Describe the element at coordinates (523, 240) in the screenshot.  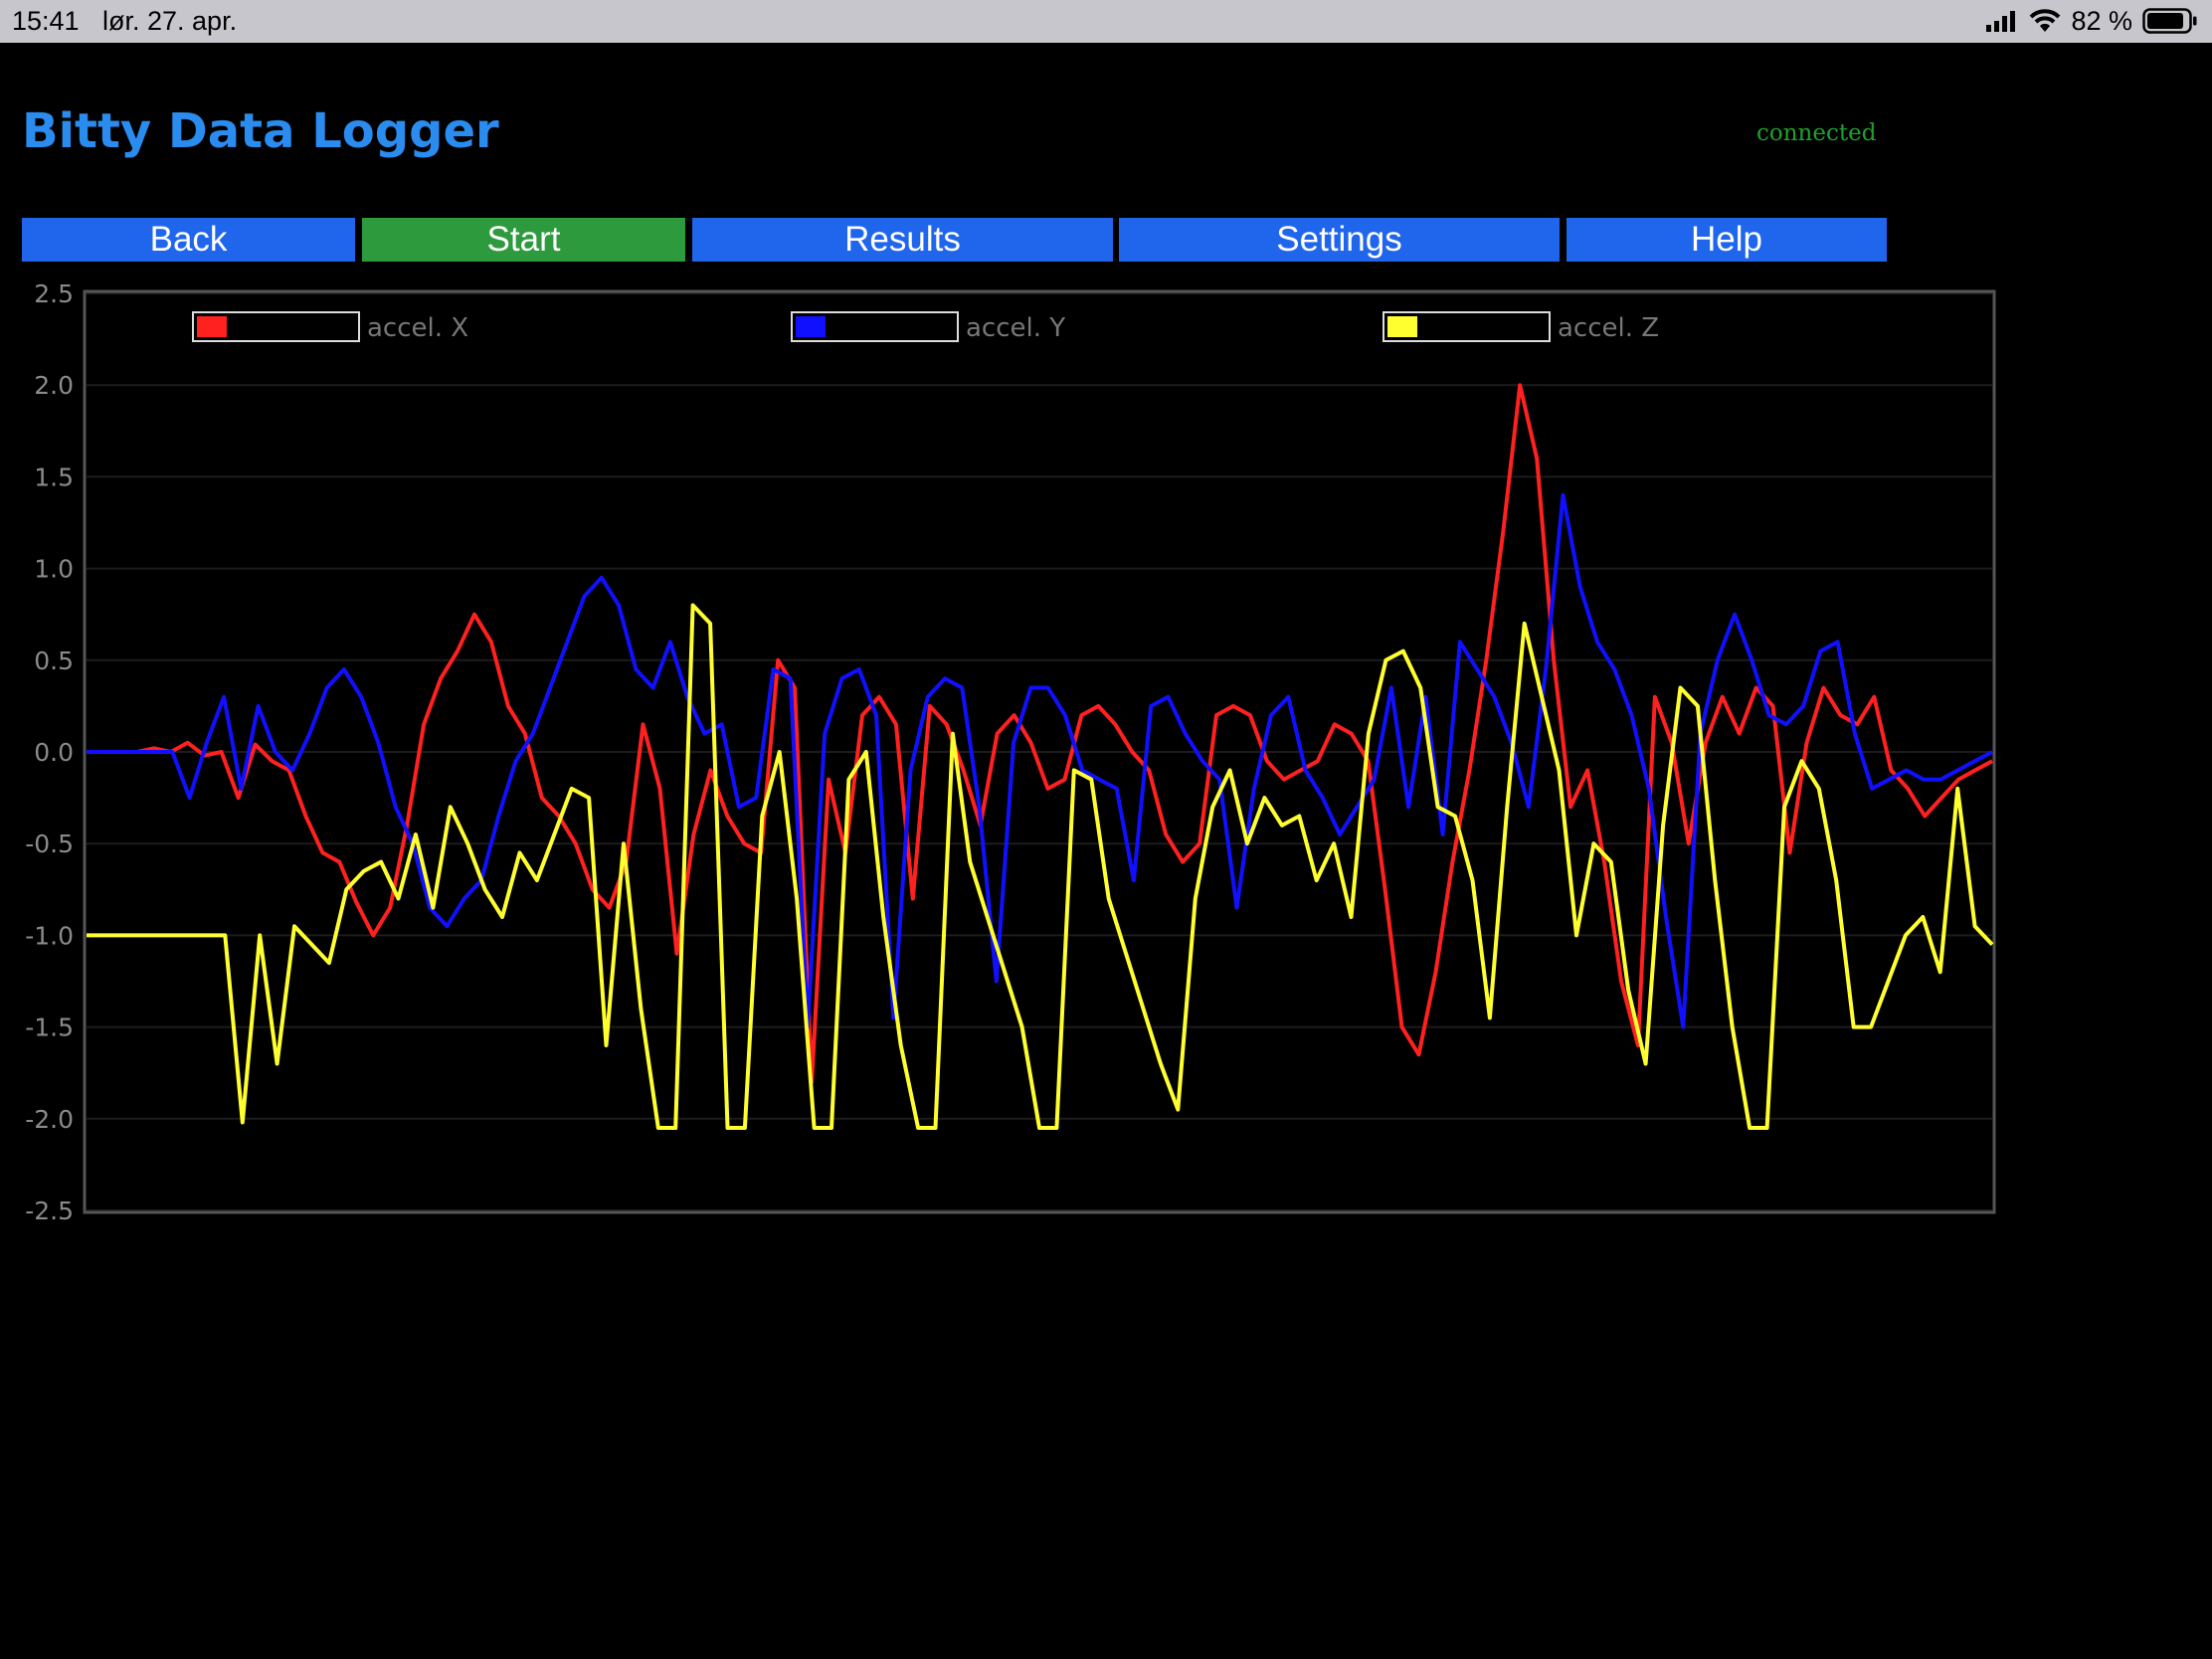
I see `start-button: Start` at that location.